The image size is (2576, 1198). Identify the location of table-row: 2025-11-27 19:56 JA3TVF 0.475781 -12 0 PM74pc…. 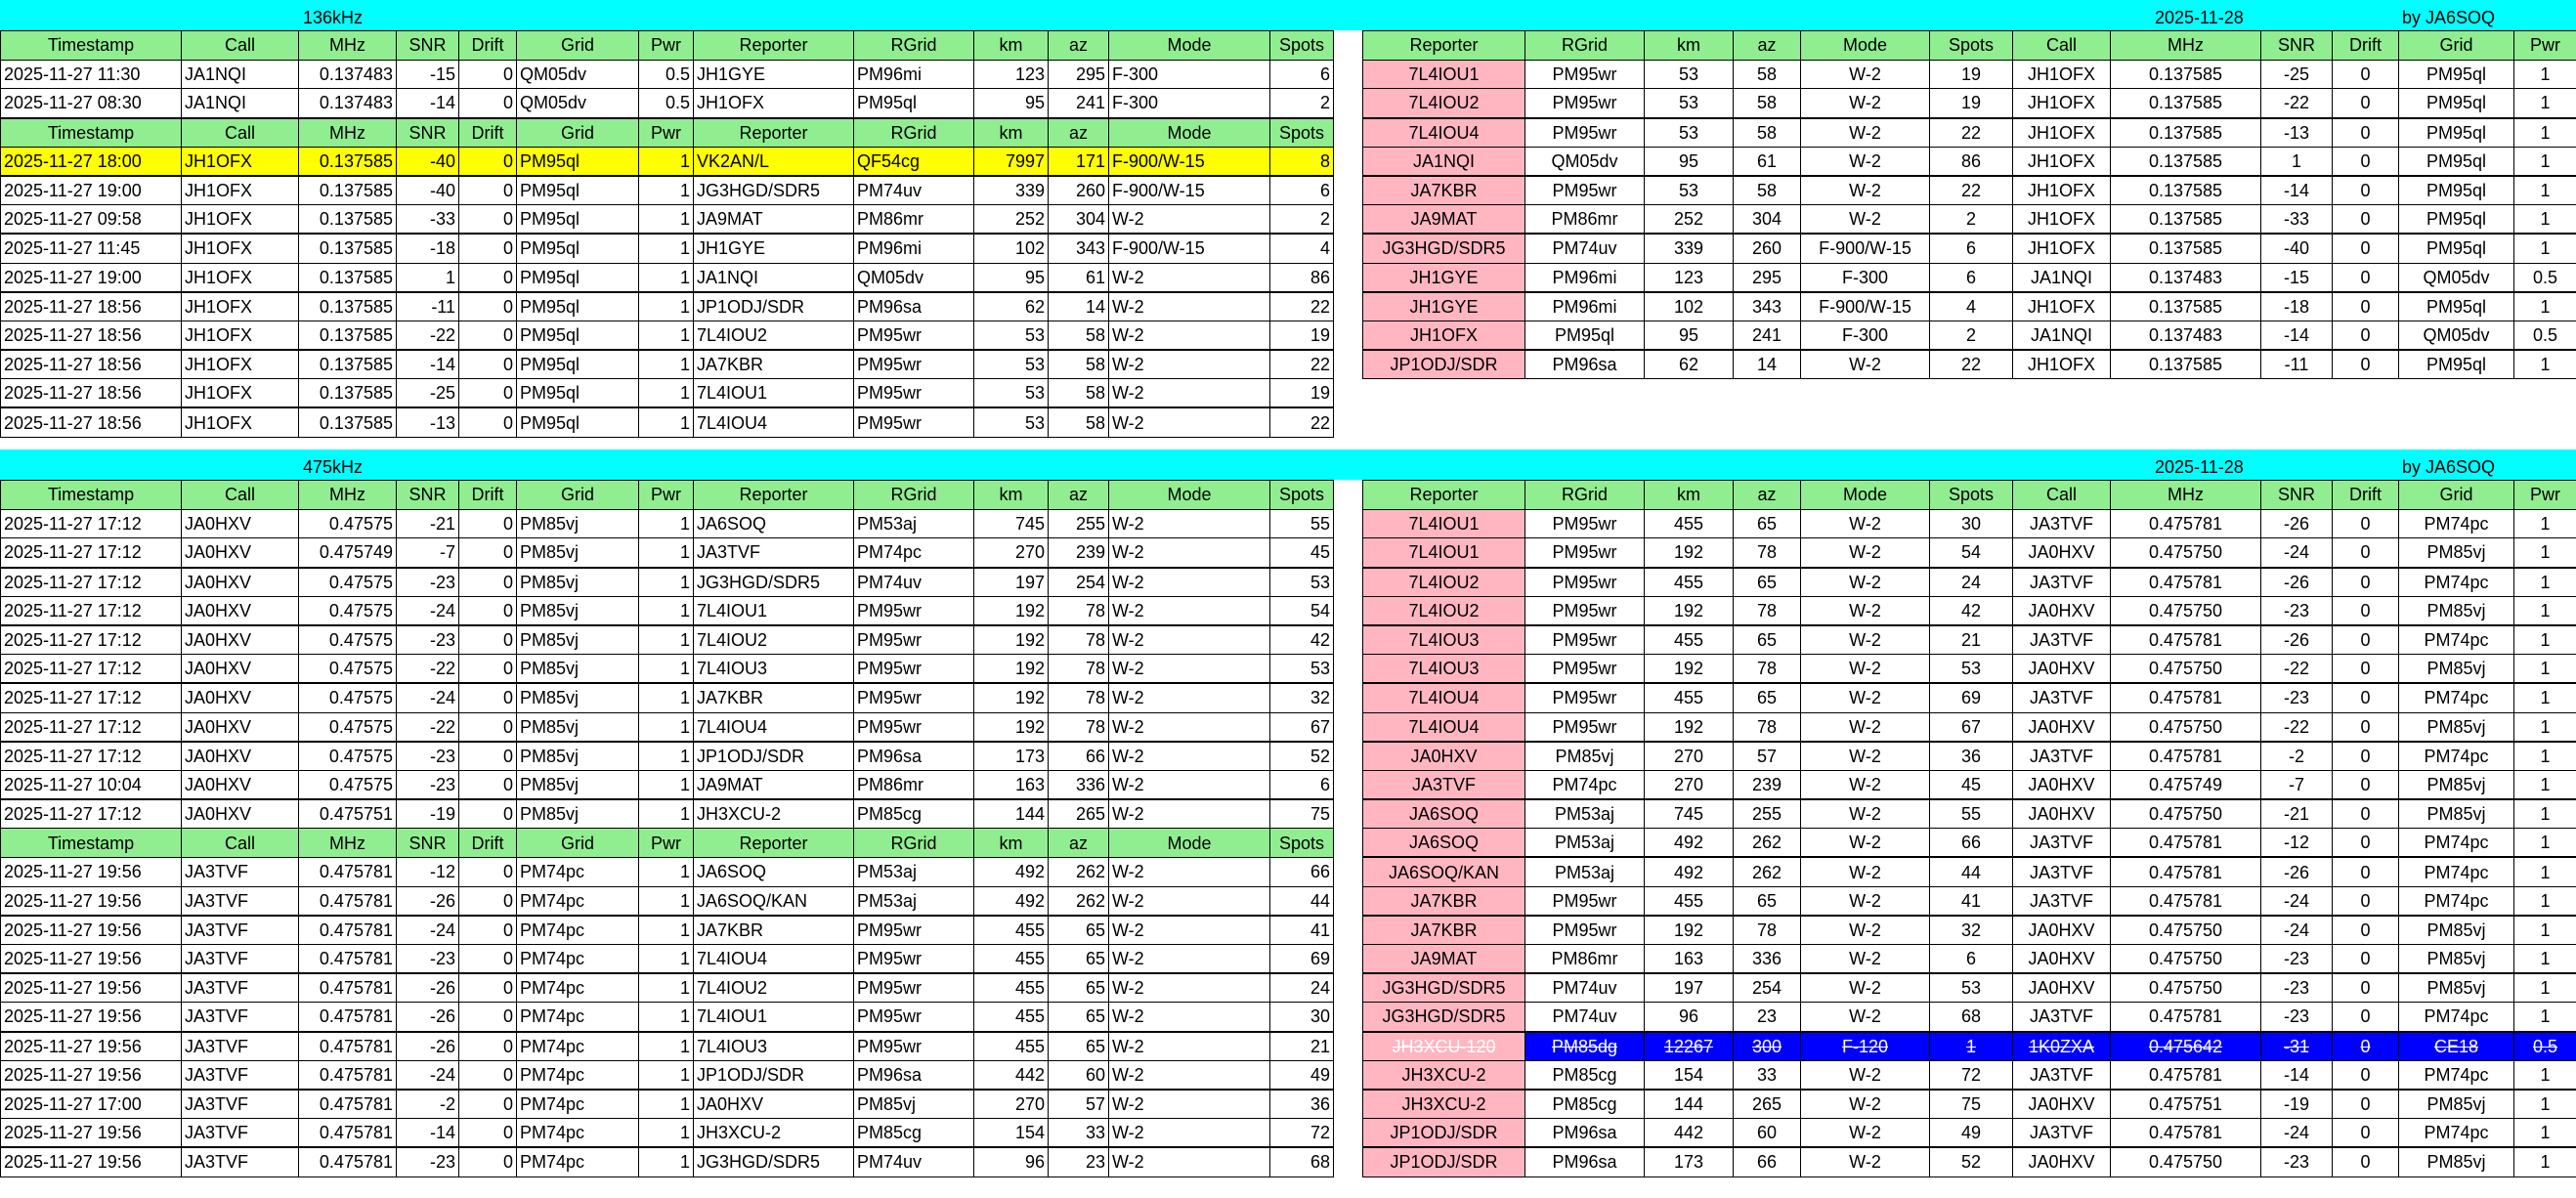
(667, 871).